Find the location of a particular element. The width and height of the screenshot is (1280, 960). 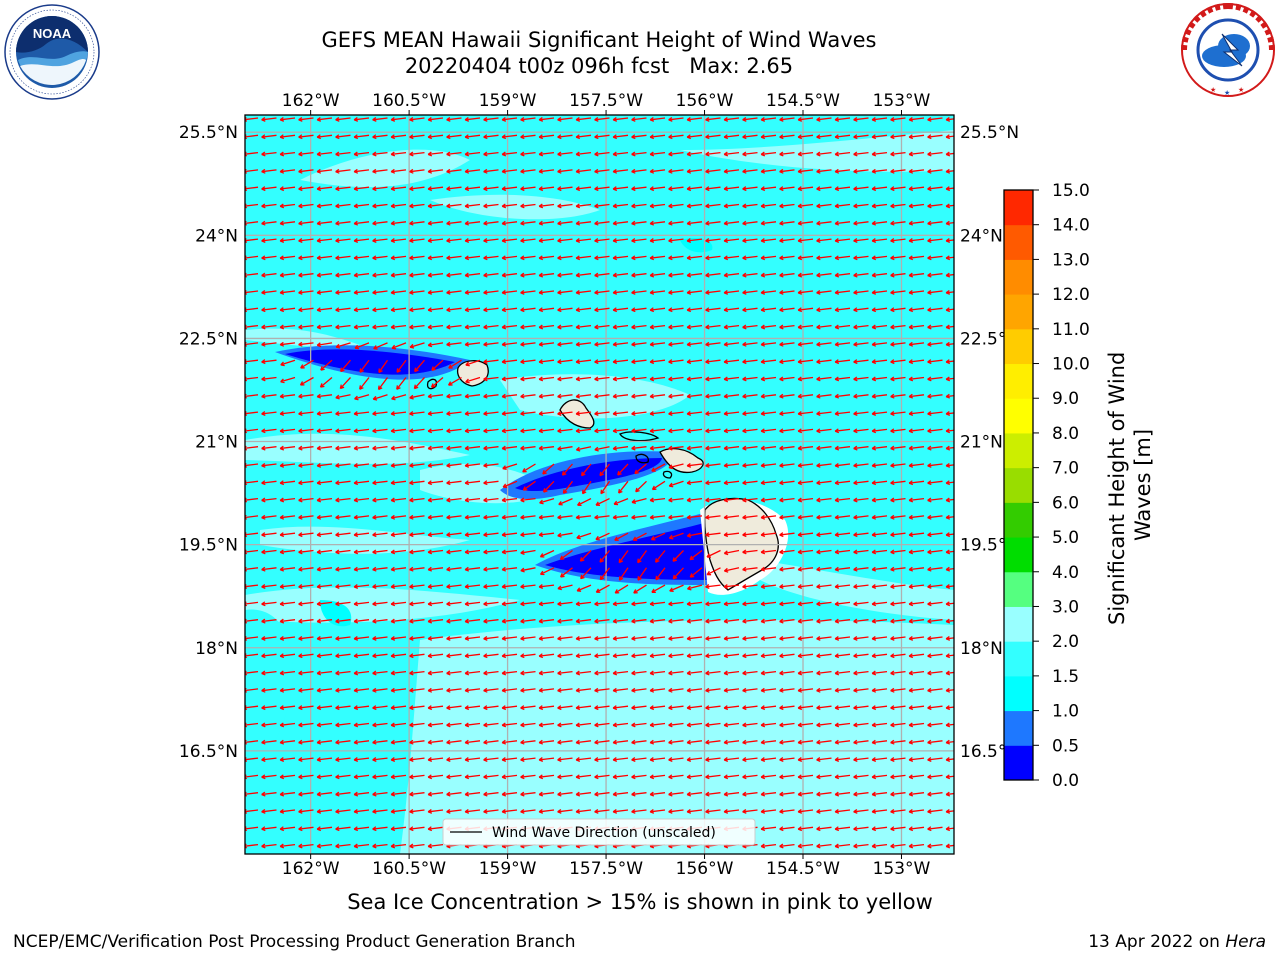

lon-tick-label-top: 159°W is located at coordinates (508, 101).